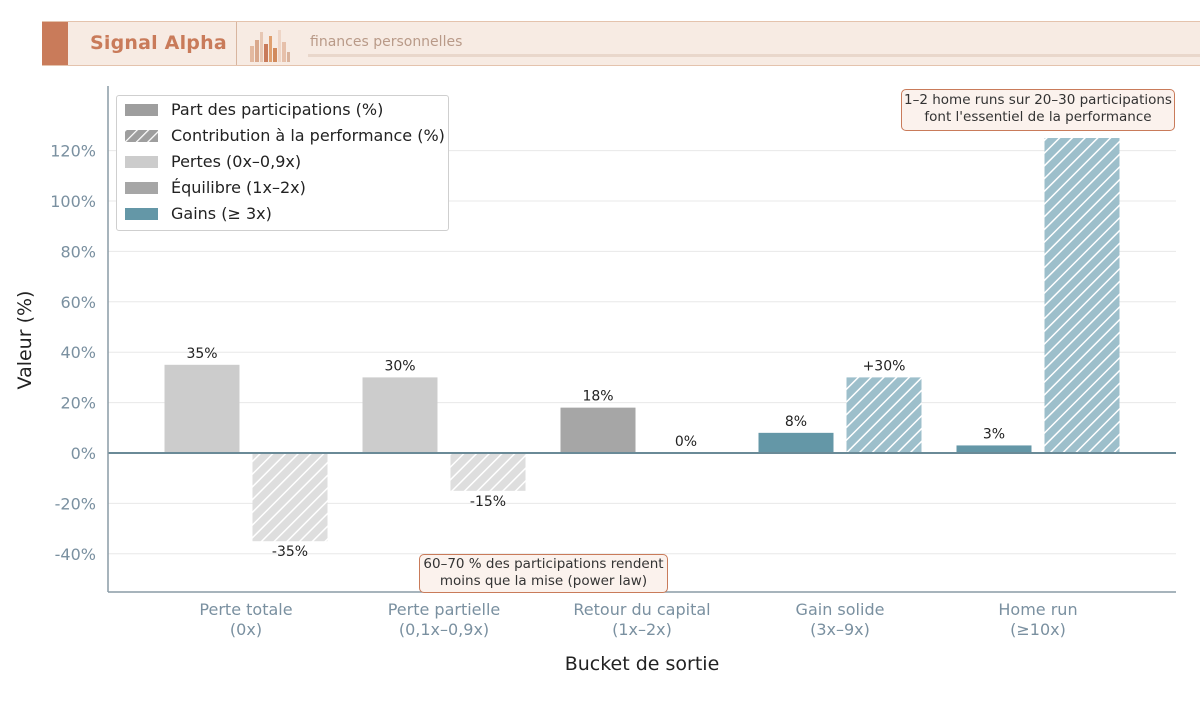  Describe the element at coordinates (73, 151) in the screenshot. I see `y-tick-label: 120%` at that location.